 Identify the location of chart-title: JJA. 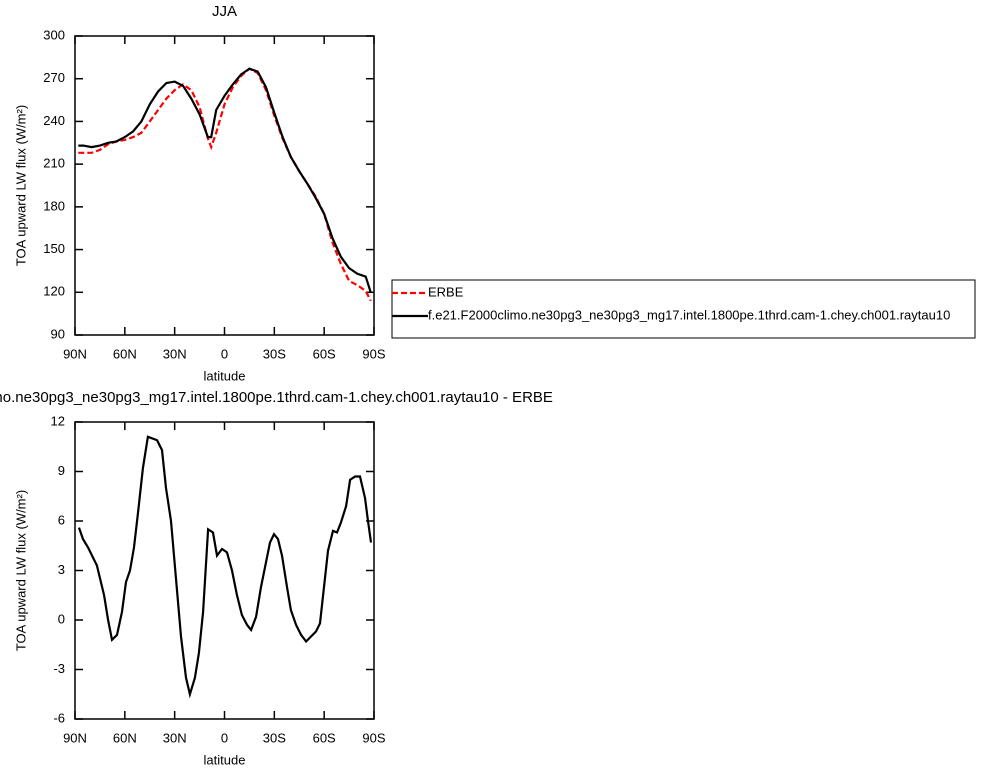
(224, 11).